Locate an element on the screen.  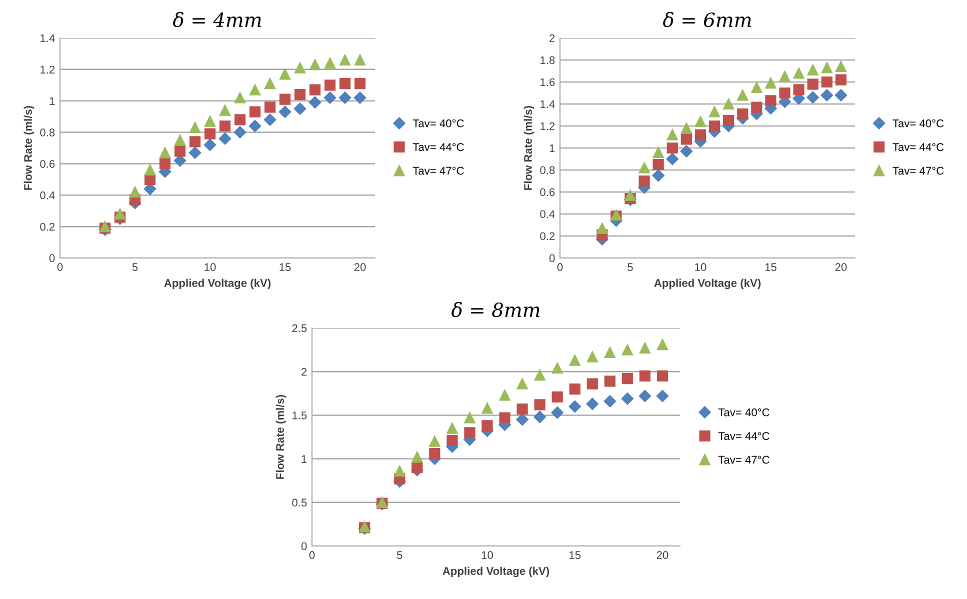
chart-title: δ = 8mm is located at coordinates (496, 310).